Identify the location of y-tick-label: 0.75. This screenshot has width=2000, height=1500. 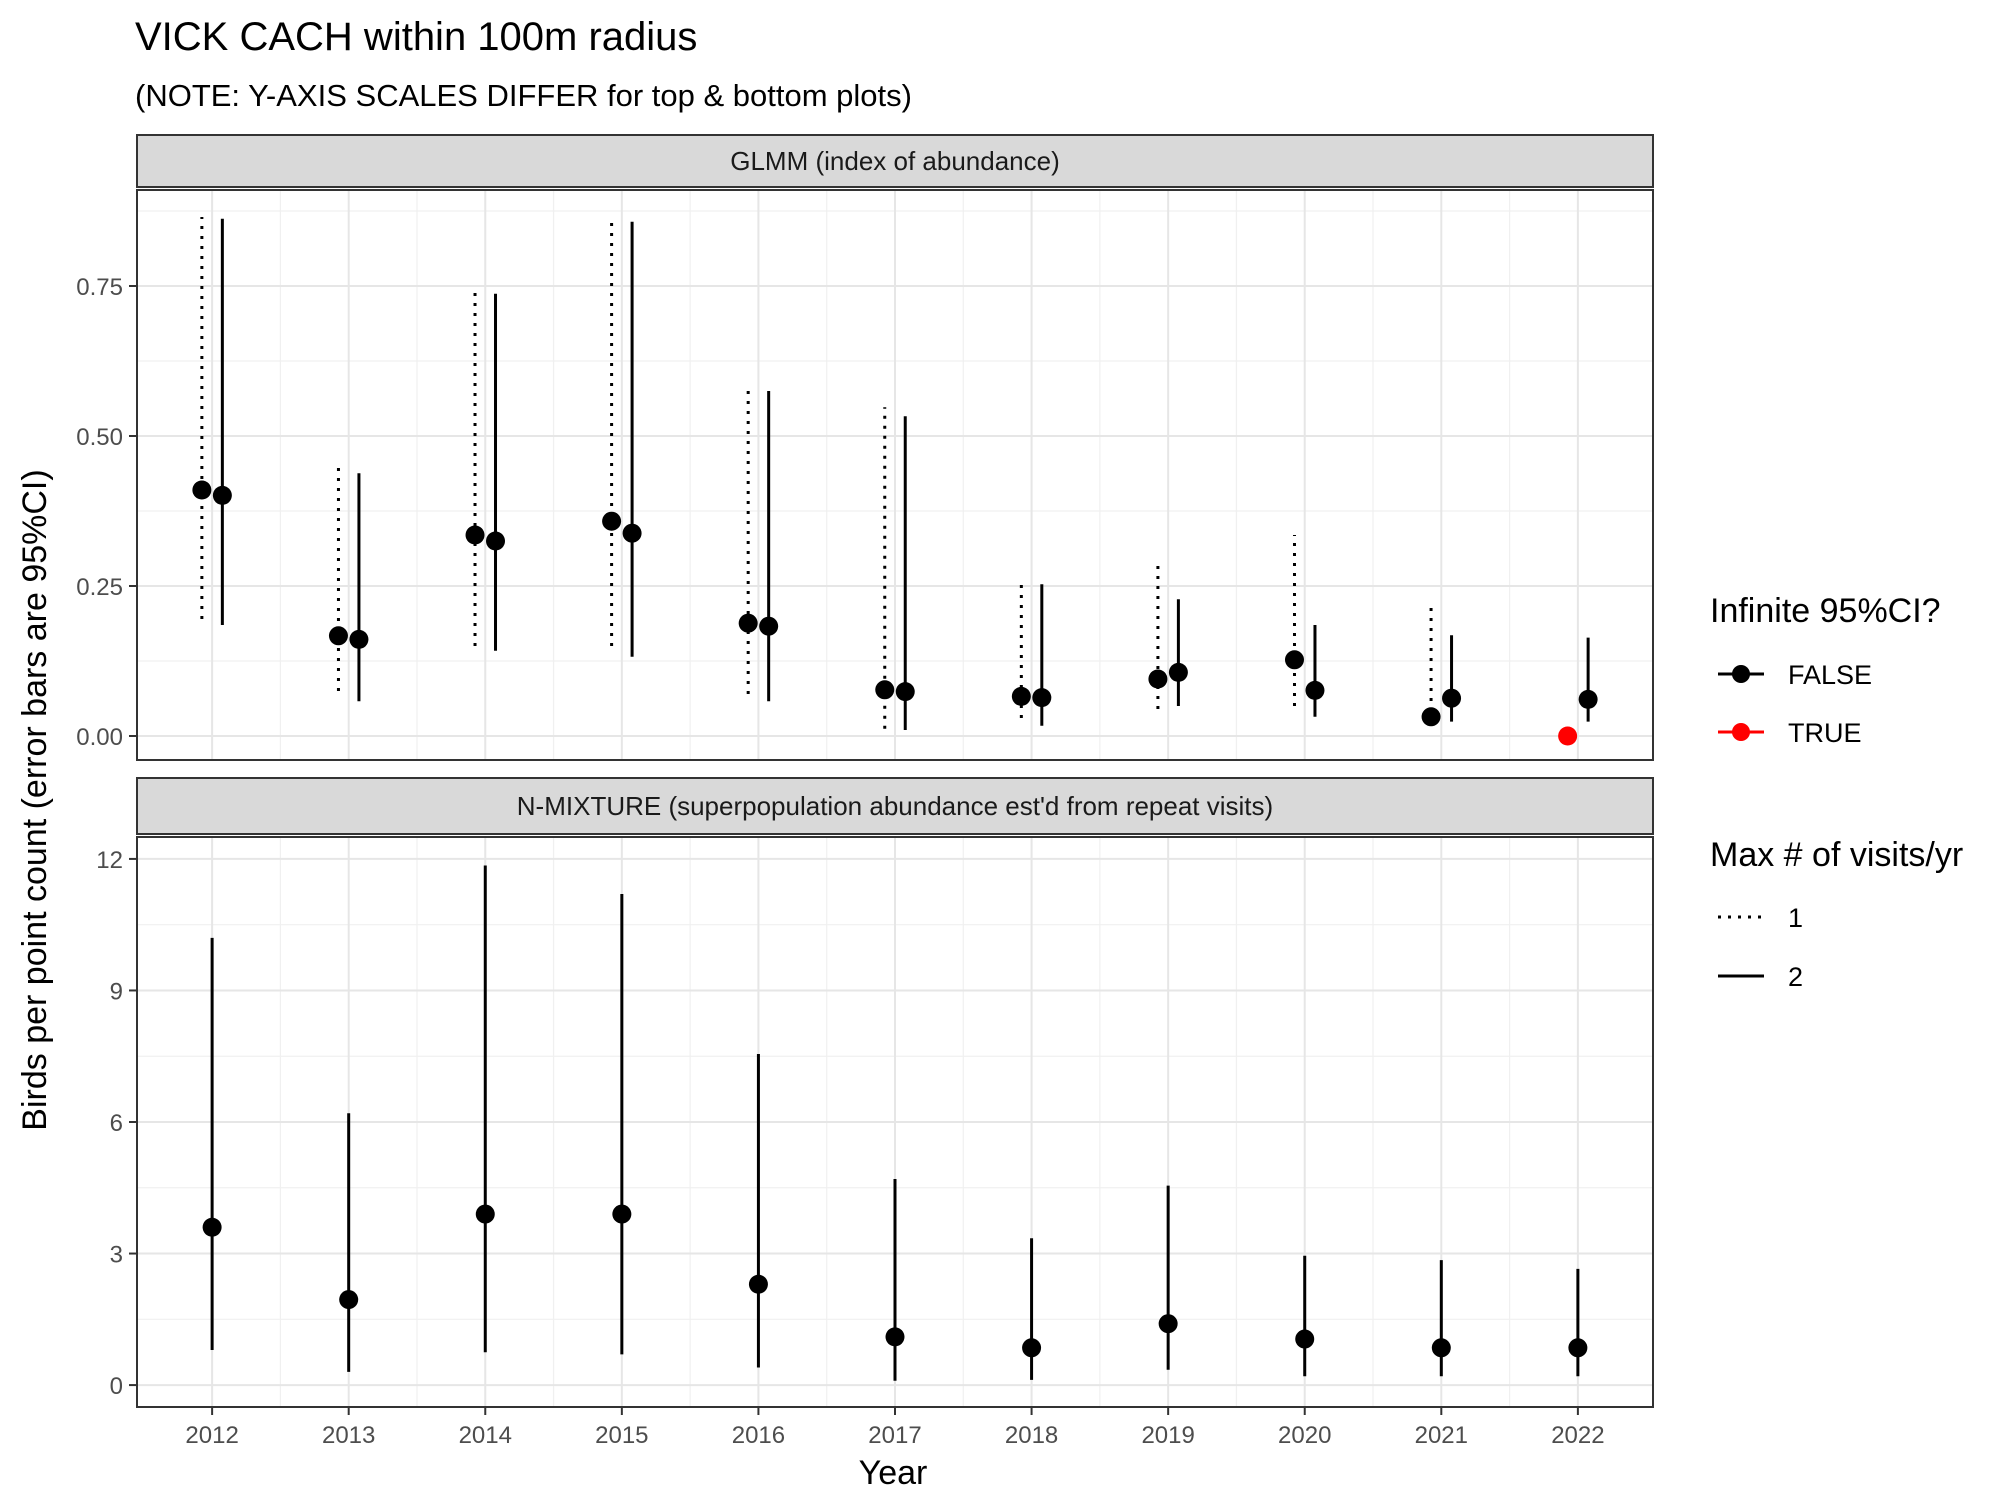
(99, 287).